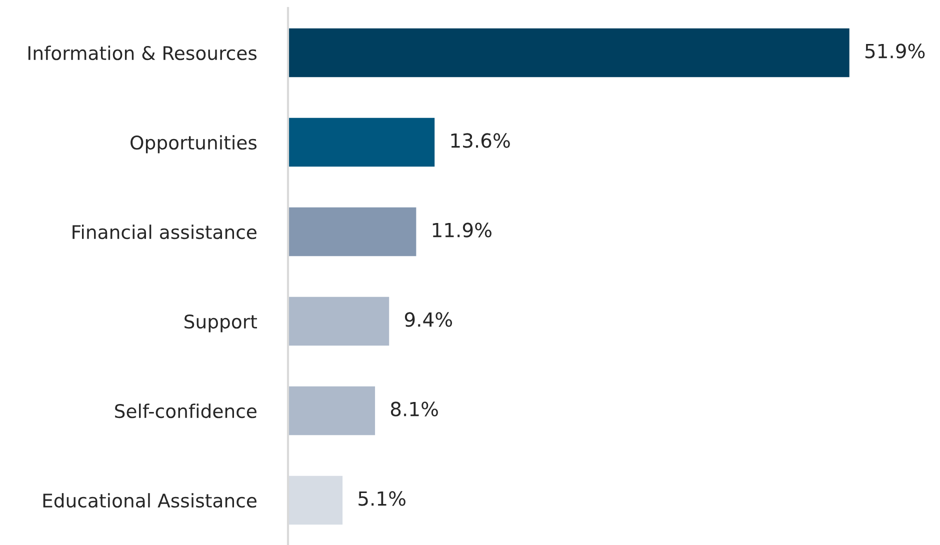  What do you see at coordinates (220, 323) in the screenshot?
I see `y-tick-label: Support` at bounding box center [220, 323].